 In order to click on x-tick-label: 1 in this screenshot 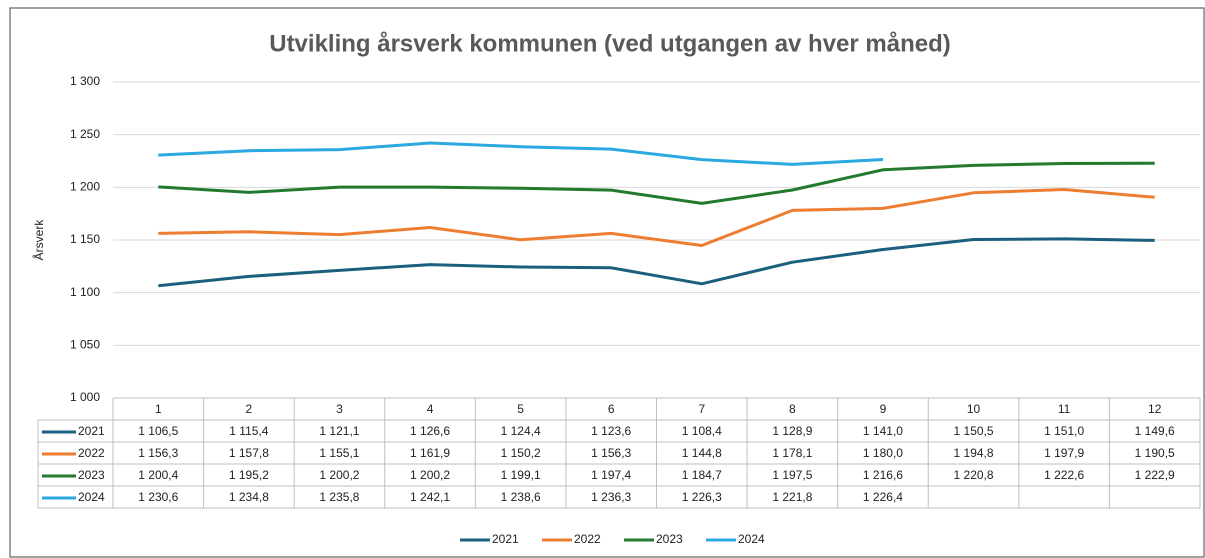, I will do `click(158, 409)`.